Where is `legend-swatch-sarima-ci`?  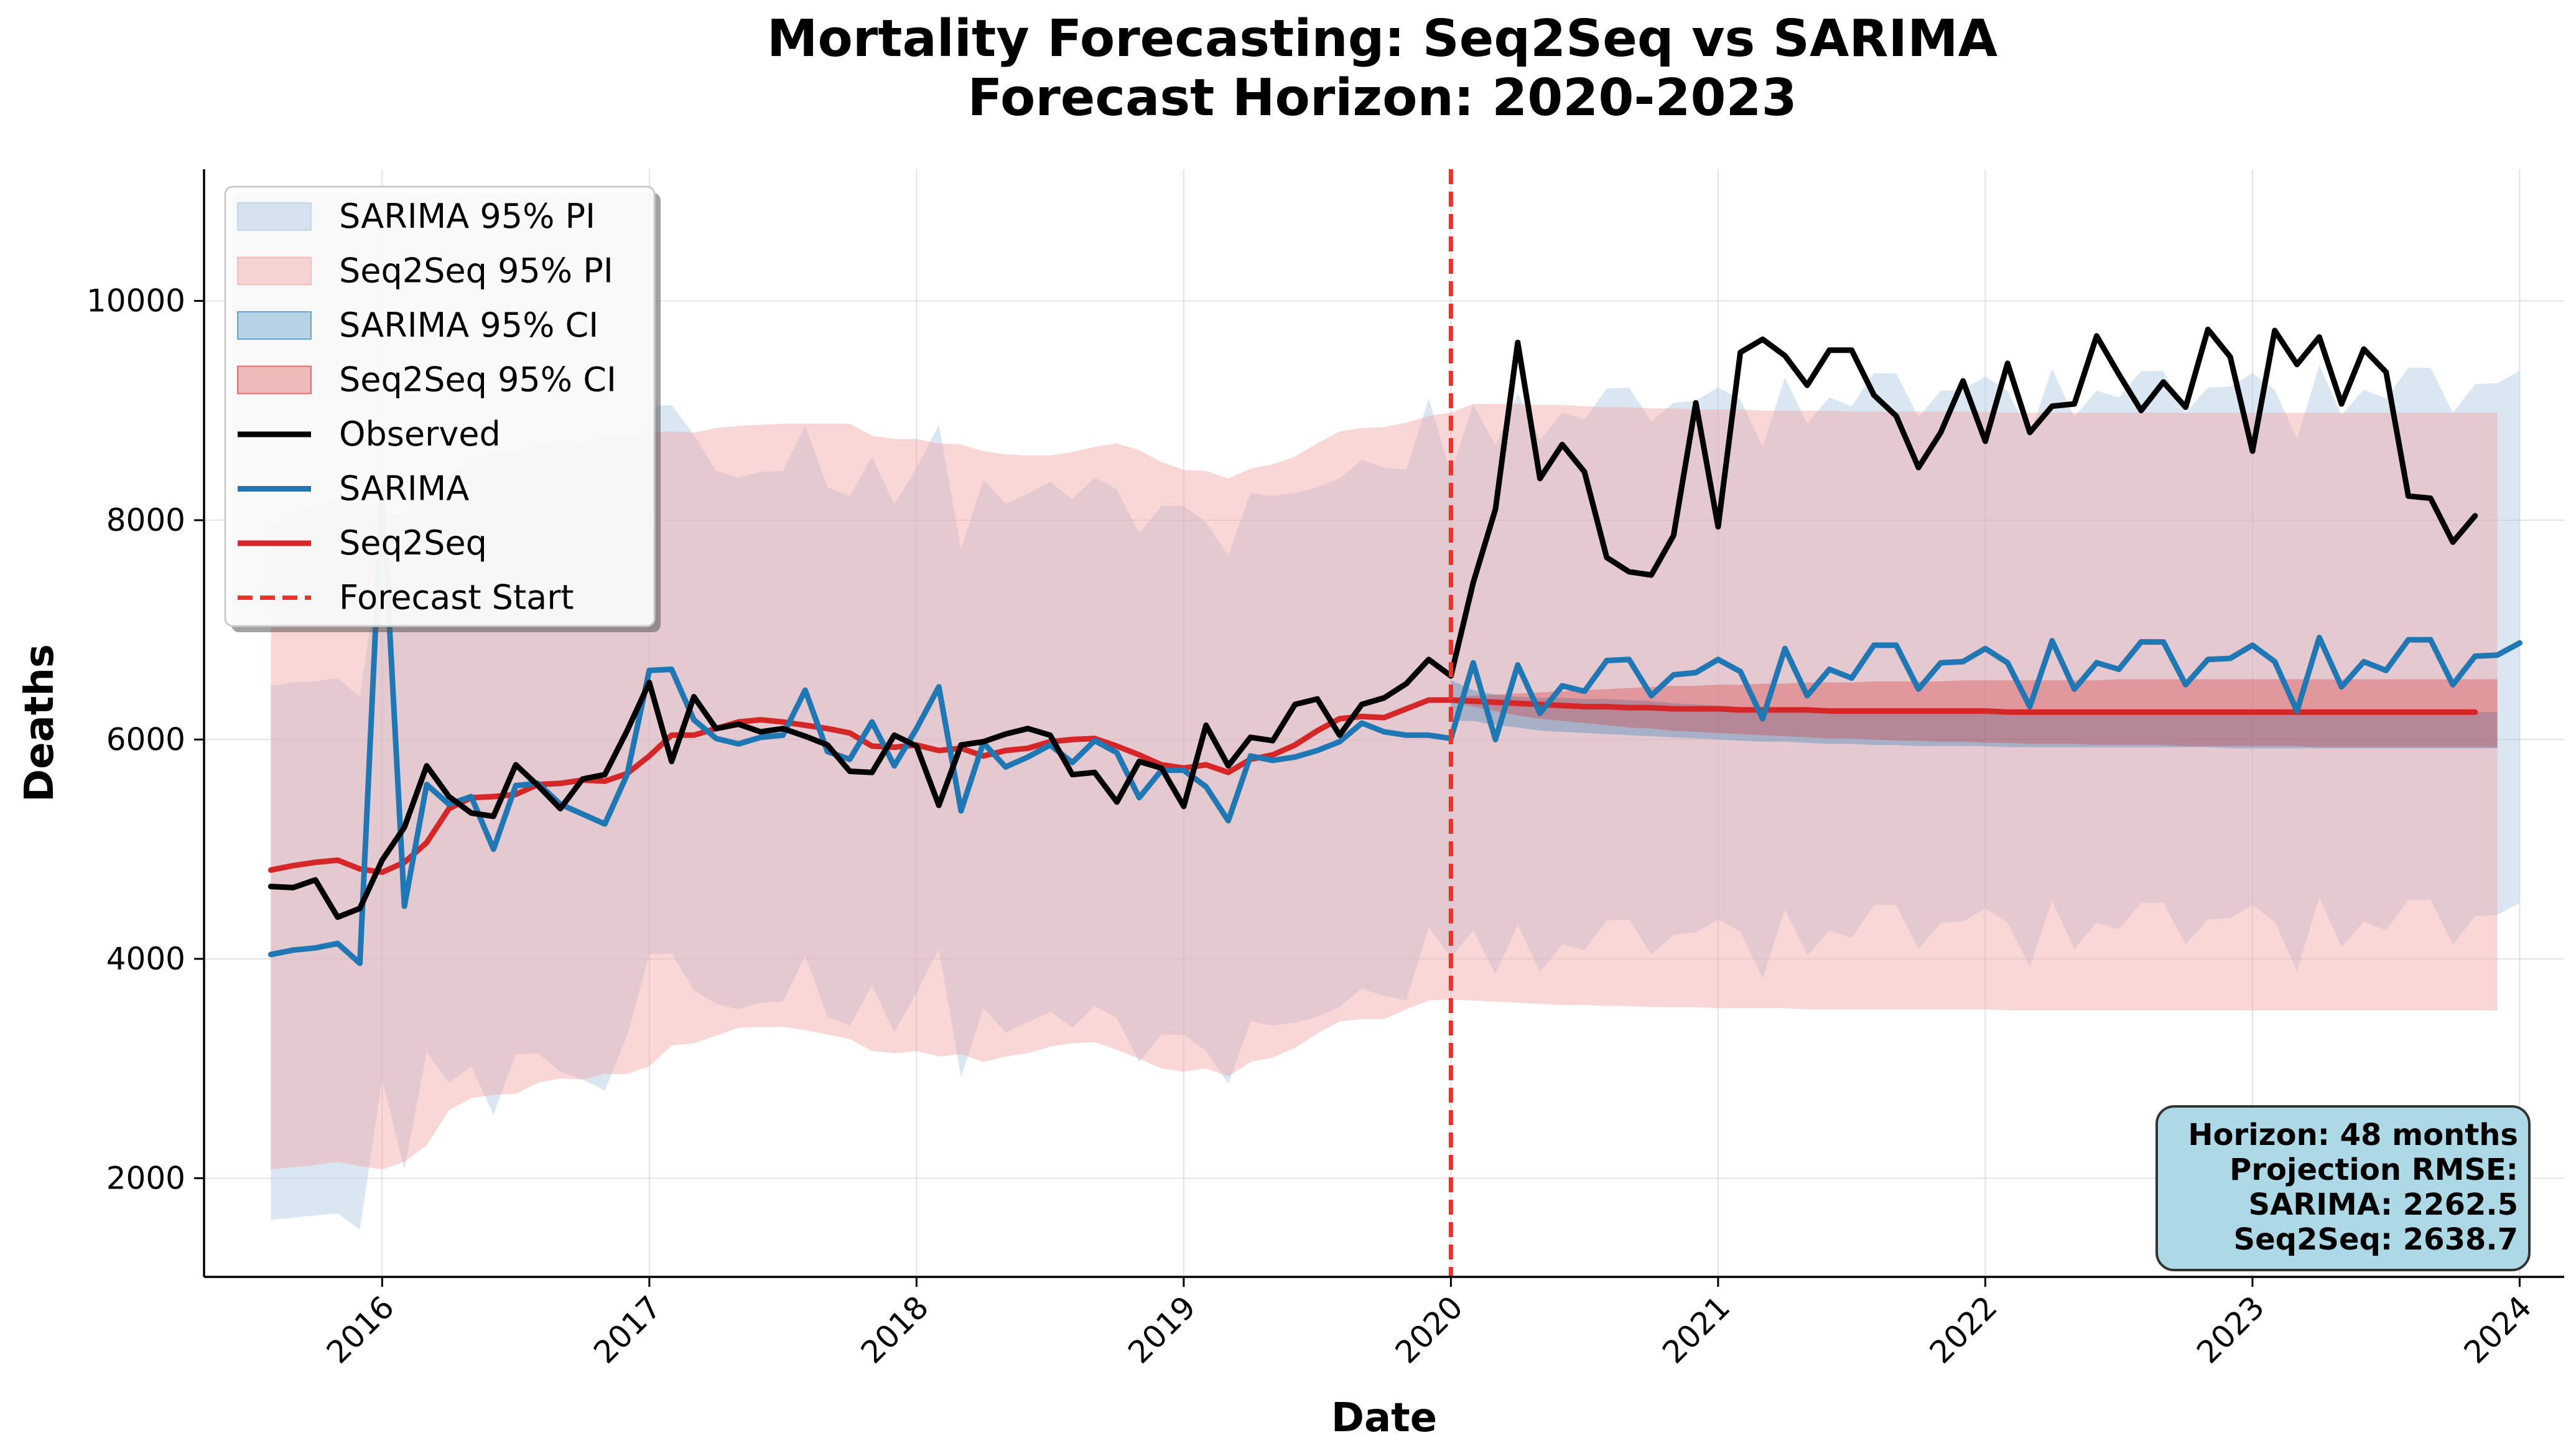
legend-swatch-sarima-ci is located at coordinates (274, 326).